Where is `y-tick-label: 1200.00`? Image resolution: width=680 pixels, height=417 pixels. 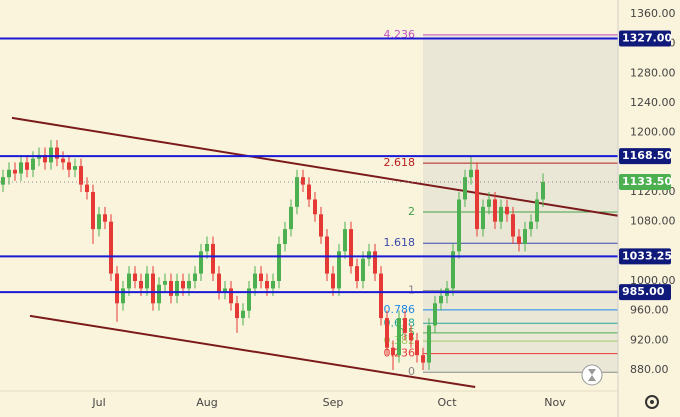 y-tick-label: 1200.00 is located at coordinates (653, 132).